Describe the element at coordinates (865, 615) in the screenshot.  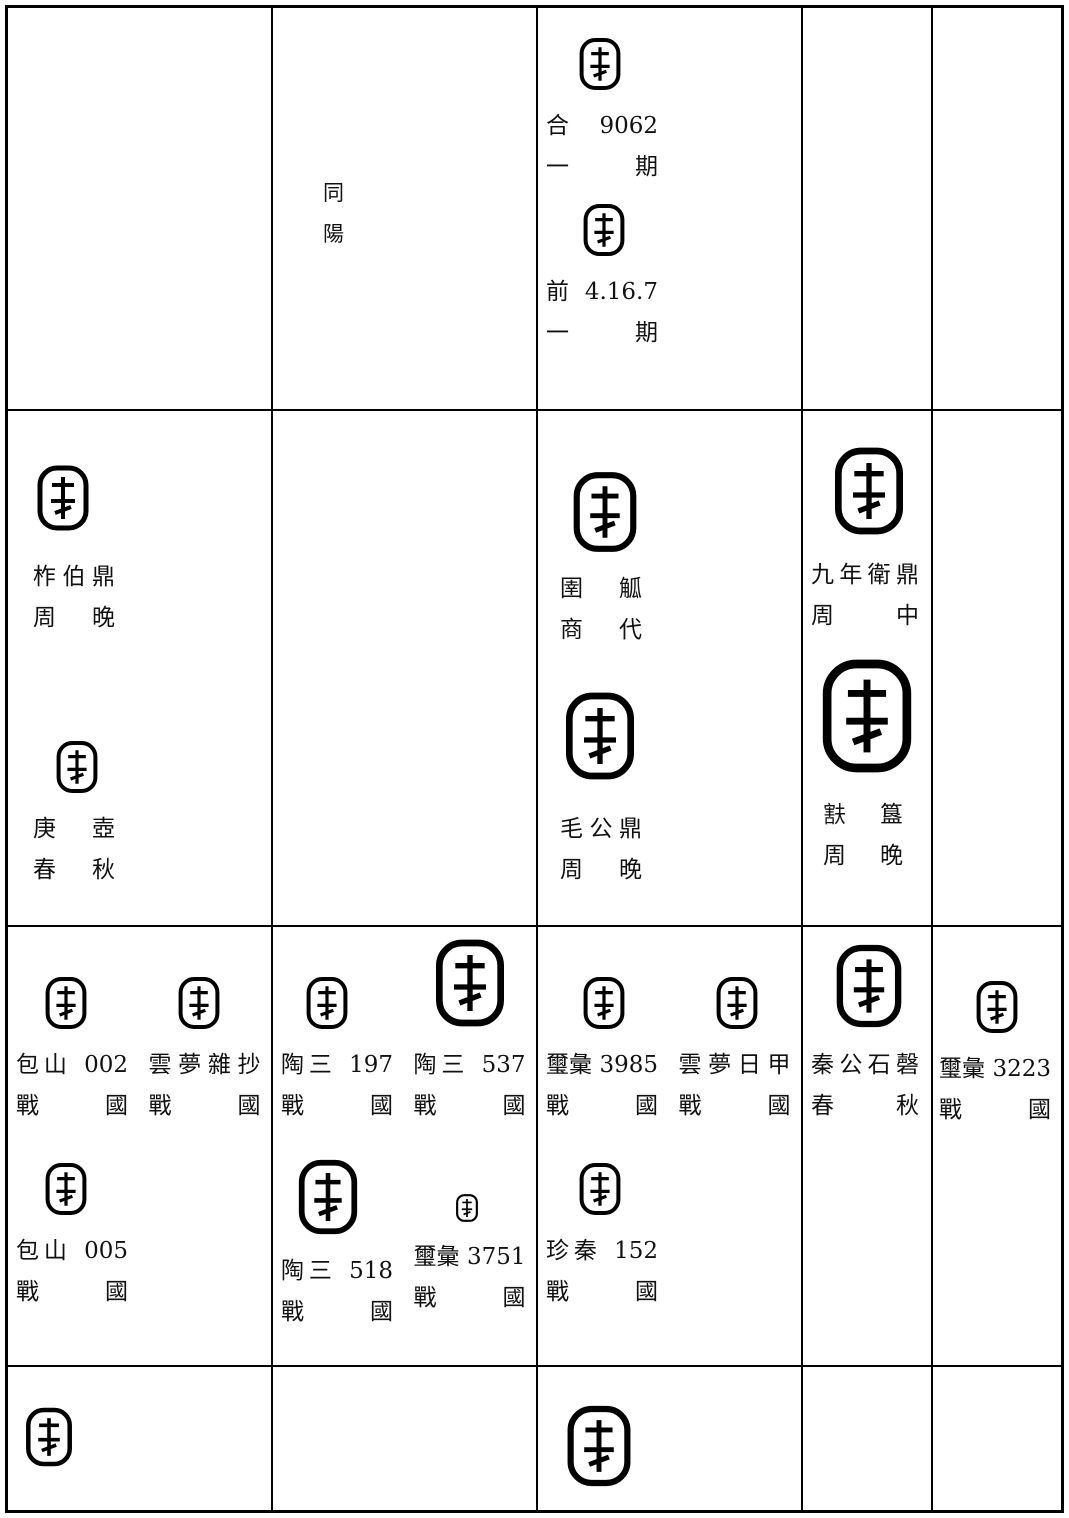
I see `label: 周 中` at that location.